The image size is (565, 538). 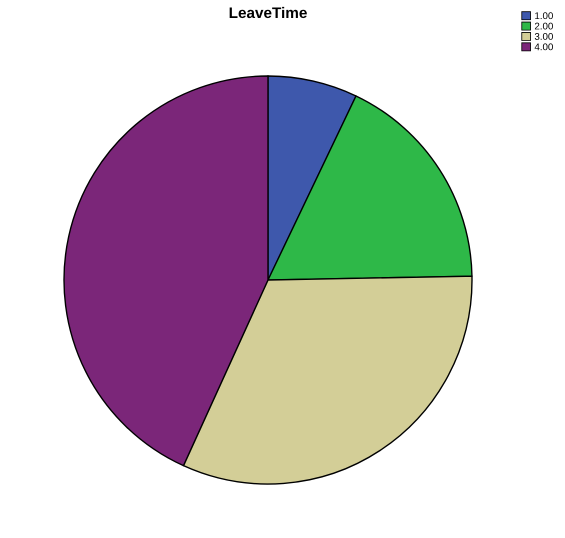 What do you see at coordinates (543, 26) in the screenshot?
I see `legend-label: 2.00` at bounding box center [543, 26].